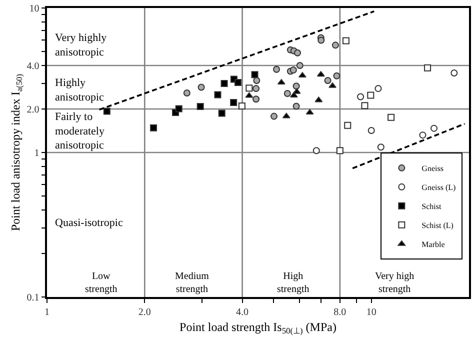 This screenshot has height=342, width=474. What do you see at coordinates (80, 131) in the screenshot?
I see `annotation: Fairly to moderately anisotropic` at bounding box center [80, 131].